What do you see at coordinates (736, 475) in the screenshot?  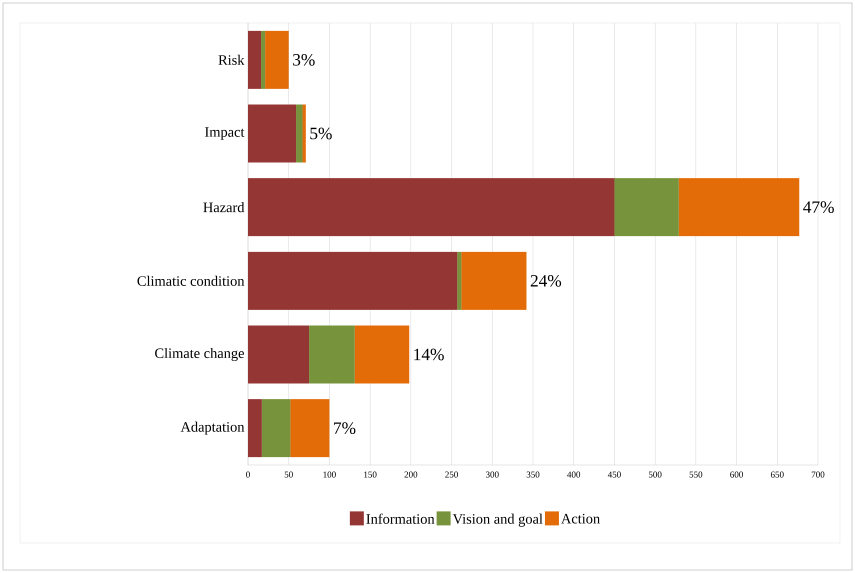 I see `x-tick-label: 600` at bounding box center [736, 475].